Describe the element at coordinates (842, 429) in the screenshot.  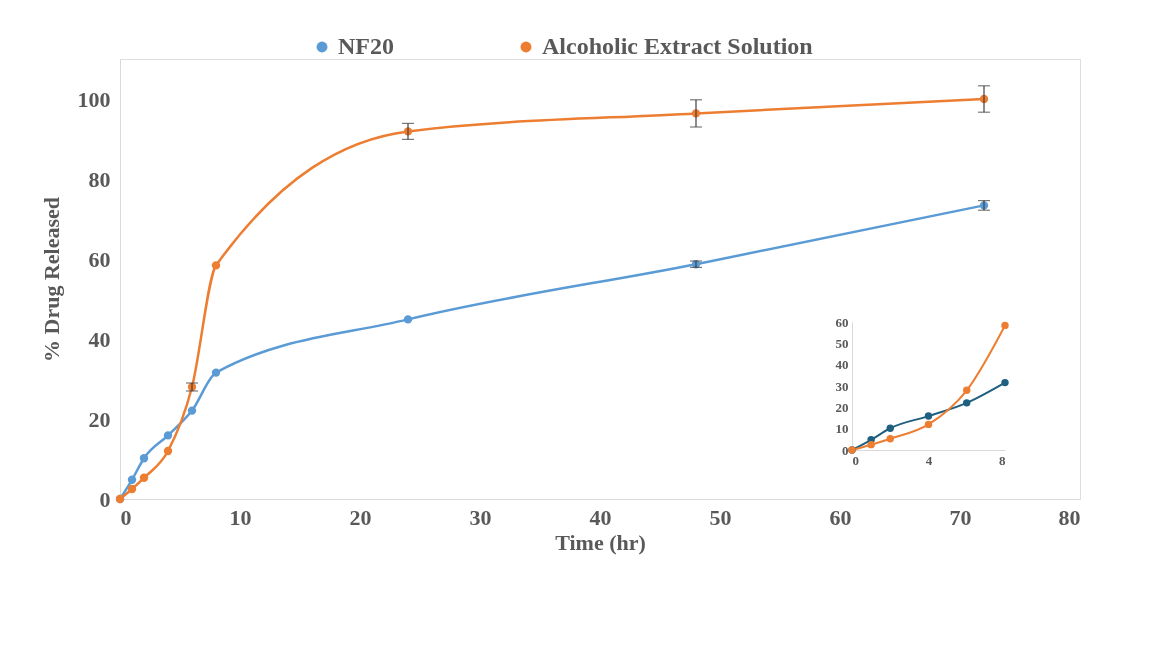
I see `y-tick-label: 10` at that location.